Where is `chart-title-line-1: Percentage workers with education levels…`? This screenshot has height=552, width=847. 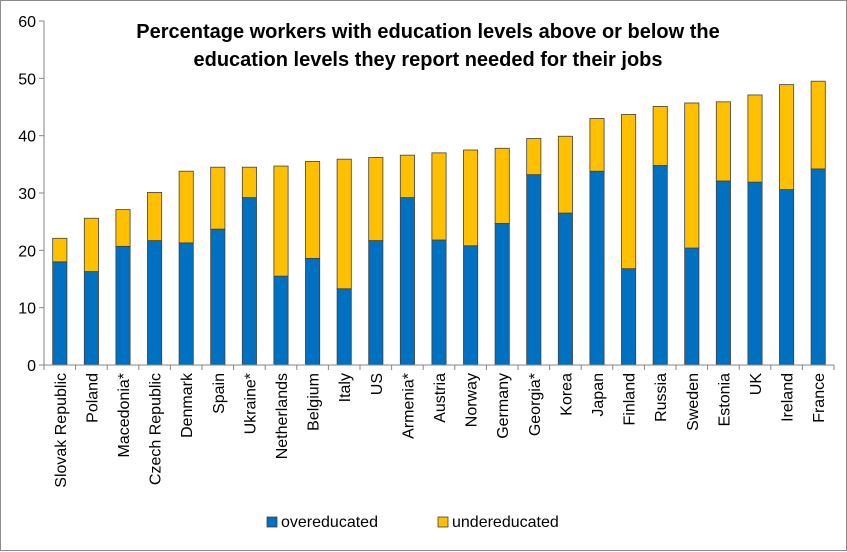
chart-title-line-1: Percentage workers with education levels… is located at coordinates (428, 32).